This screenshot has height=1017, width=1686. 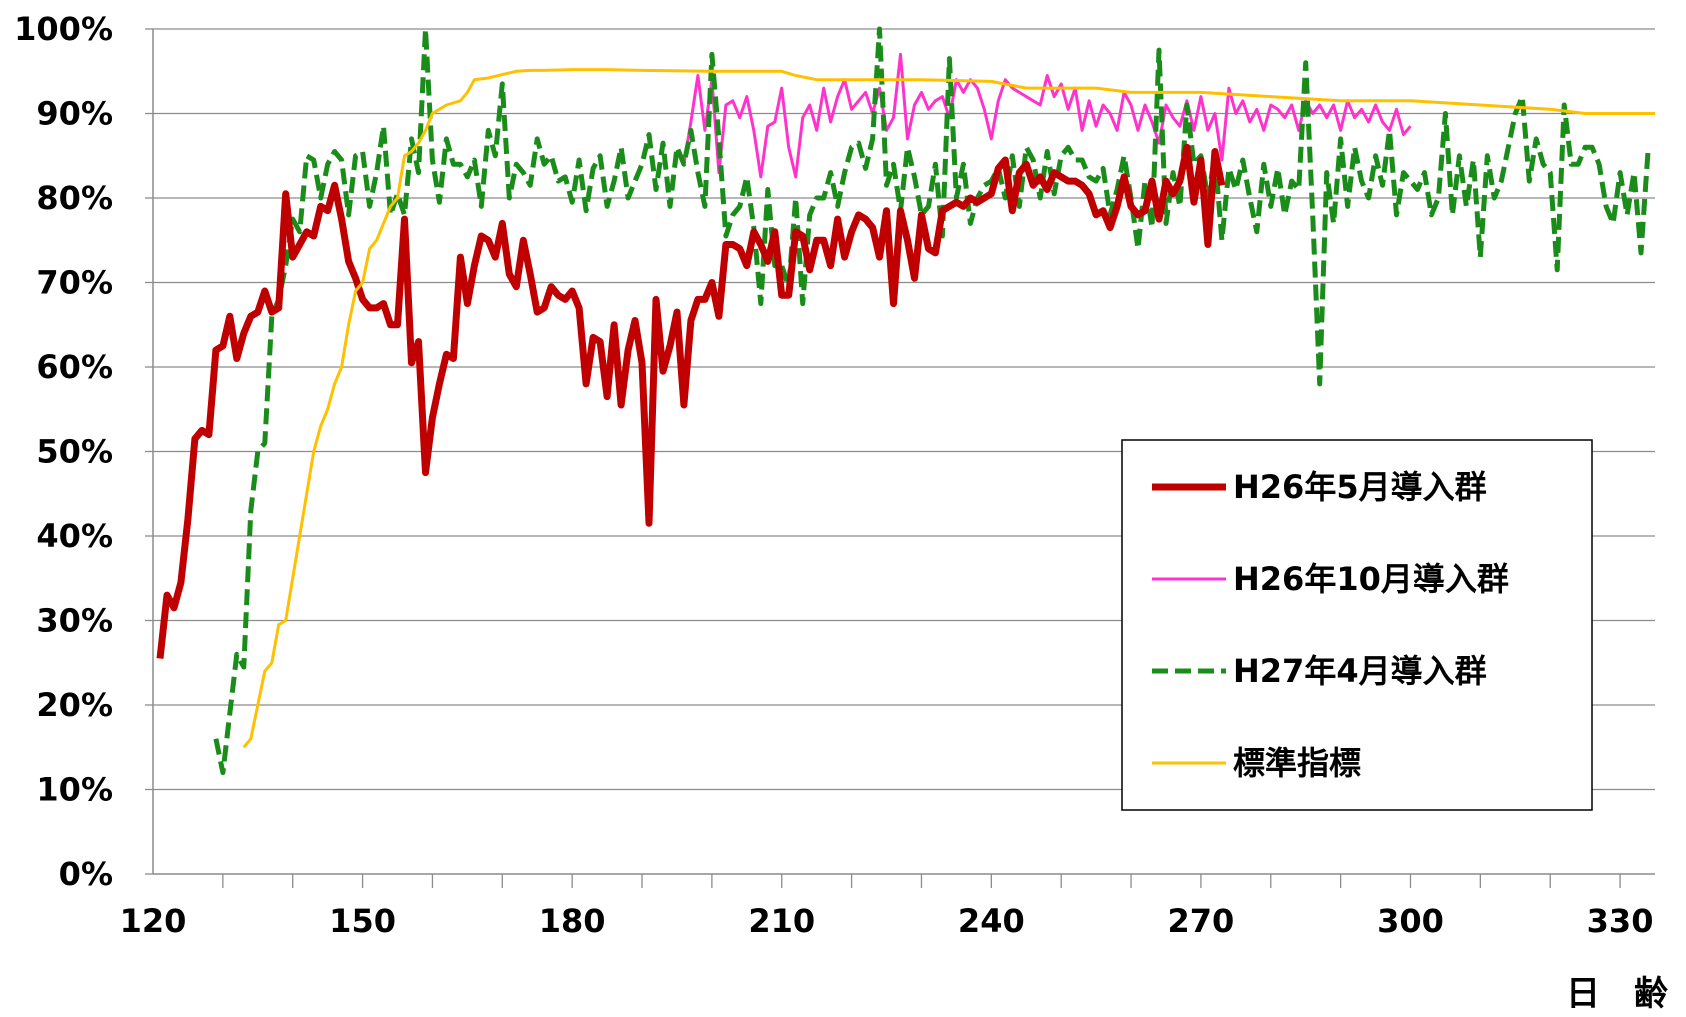 What do you see at coordinates (74, 621) in the screenshot?
I see `y-tick-label: 30%` at bounding box center [74, 621].